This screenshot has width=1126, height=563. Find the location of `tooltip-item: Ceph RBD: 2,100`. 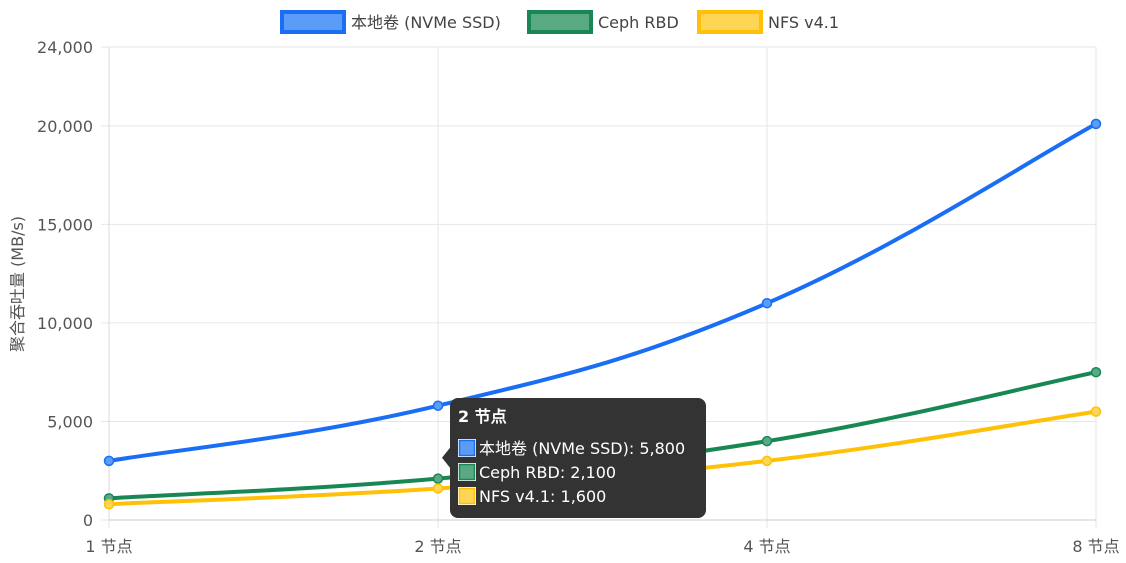

tooltip-item: Ceph RBD: 2,100 is located at coordinates (547, 472).